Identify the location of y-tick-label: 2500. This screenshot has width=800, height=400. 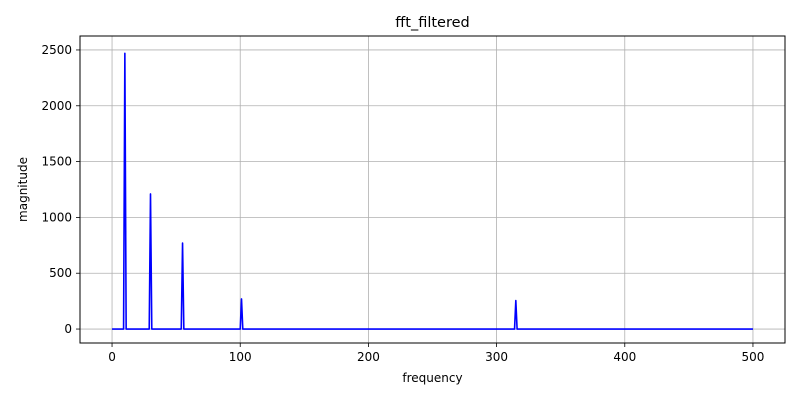
(56, 50).